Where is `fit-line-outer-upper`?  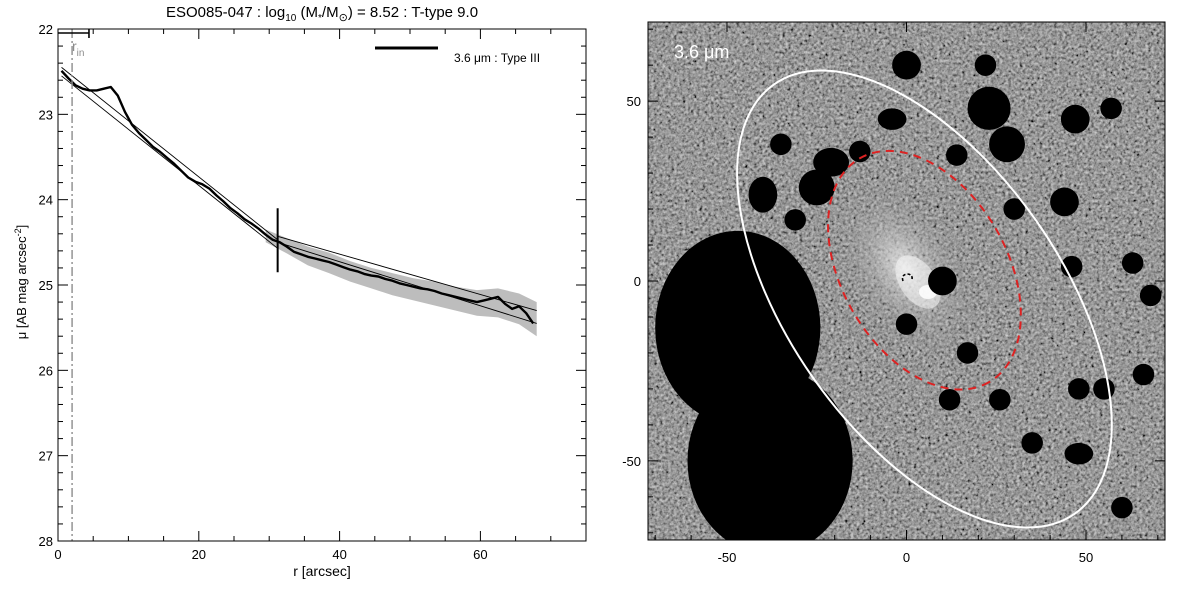 fit-line-outer-upper is located at coordinates (407, 273).